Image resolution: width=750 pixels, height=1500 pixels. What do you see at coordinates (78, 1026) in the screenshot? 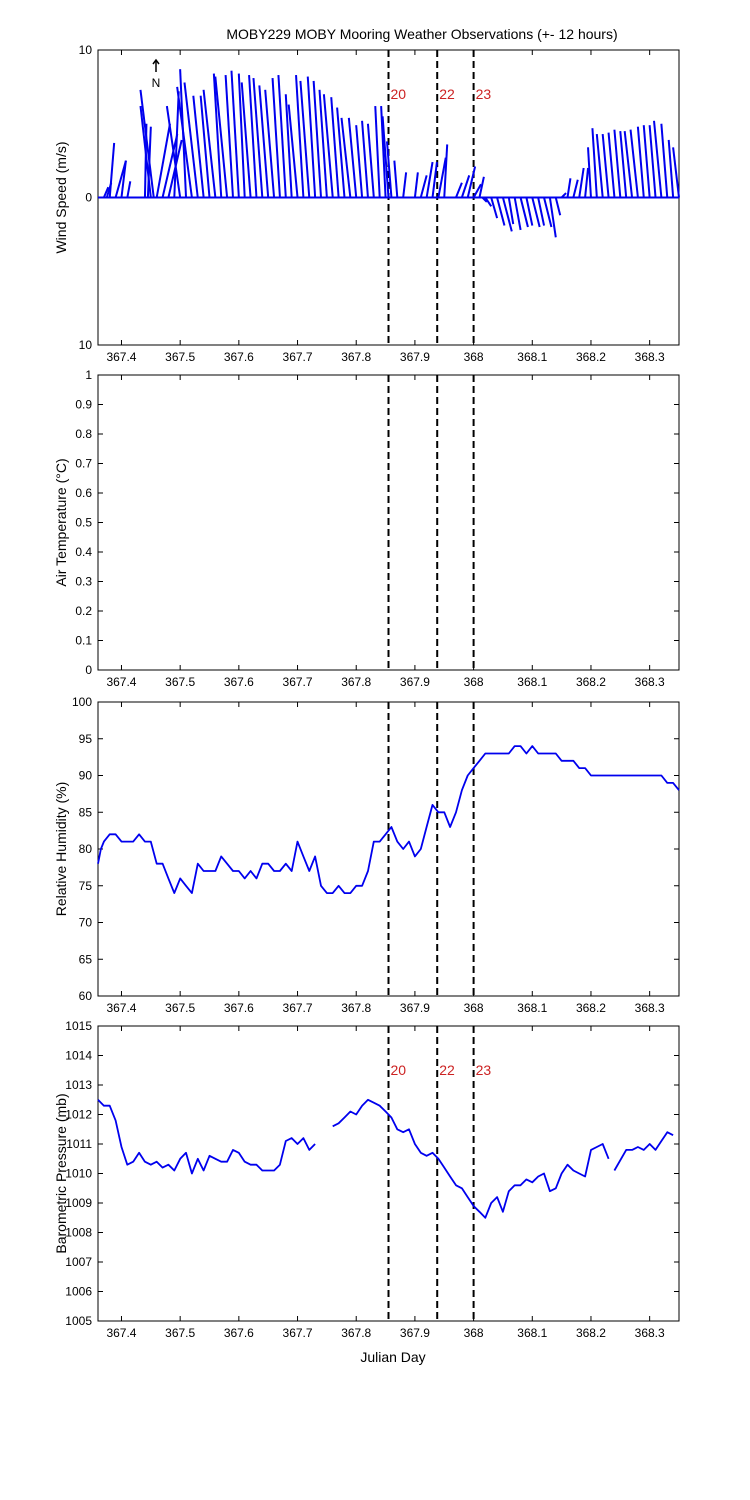
I see `y-tick-label: 1015` at bounding box center [78, 1026].